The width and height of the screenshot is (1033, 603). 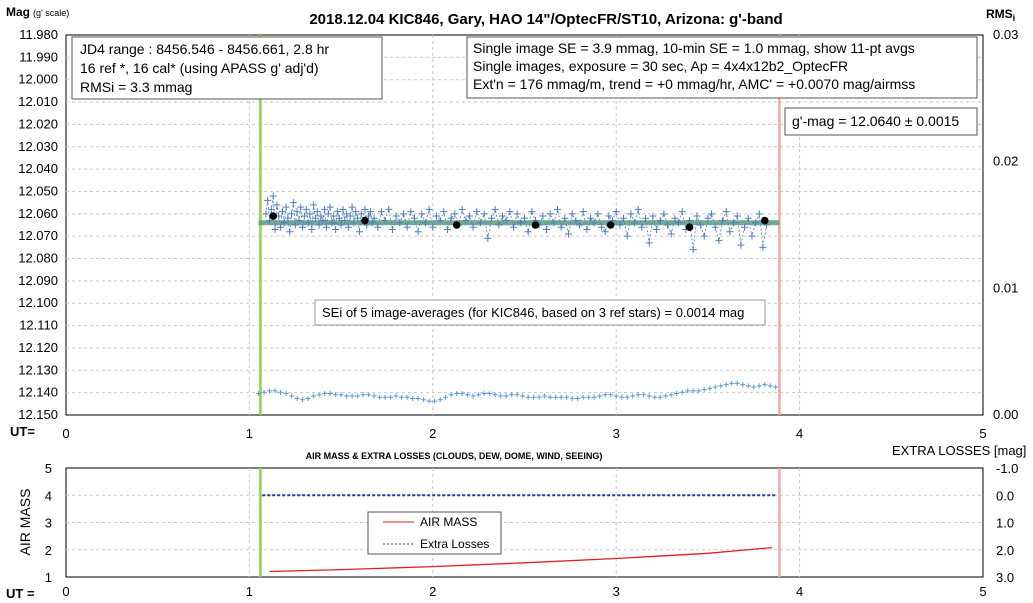 What do you see at coordinates (1005, 287) in the screenshot?
I see `y2-tick-label: 0.01` at bounding box center [1005, 287].